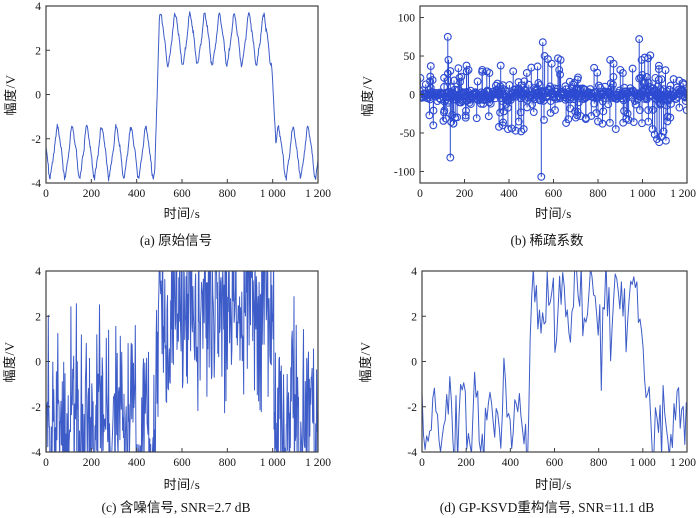  What do you see at coordinates (176, 240) in the screenshot?
I see `subplot-caption: (a) 原始信号` at bounding box center [176, 240].